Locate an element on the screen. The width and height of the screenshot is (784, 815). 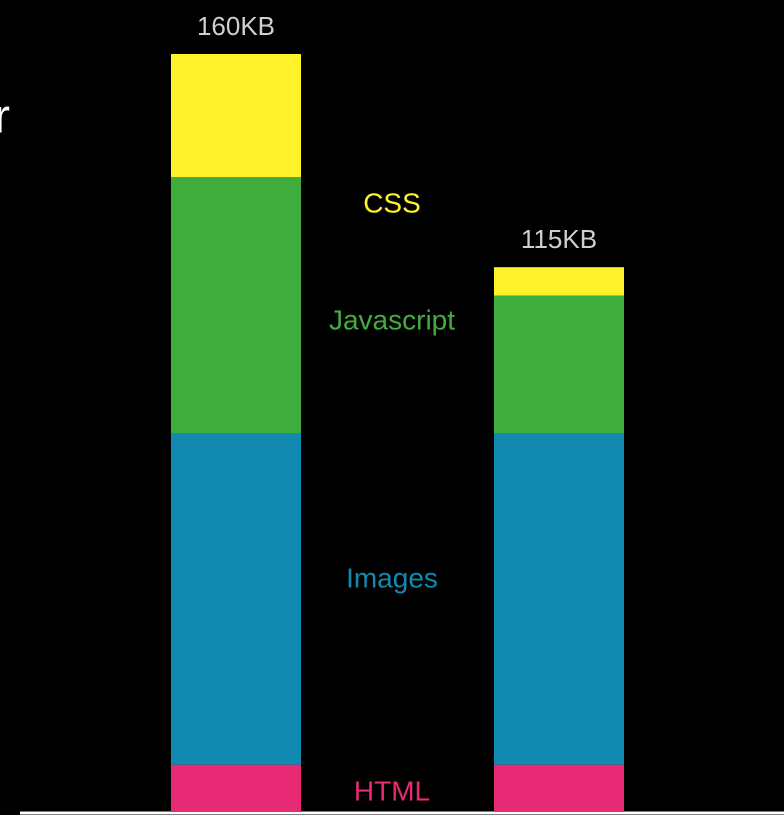
series-label: Javascript is located at coordinates (392, 319).